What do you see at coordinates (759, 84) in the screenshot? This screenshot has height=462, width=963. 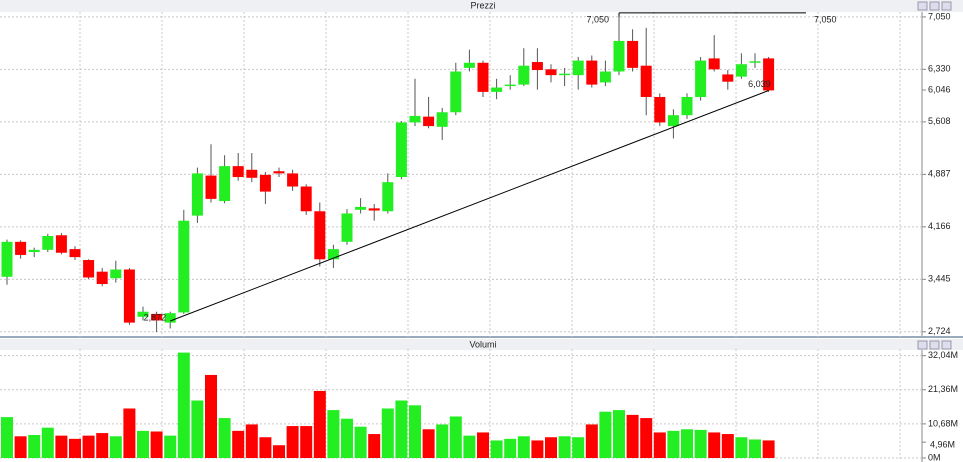 I see `trendline-label: 6,039` at bounding box center [759, 84].